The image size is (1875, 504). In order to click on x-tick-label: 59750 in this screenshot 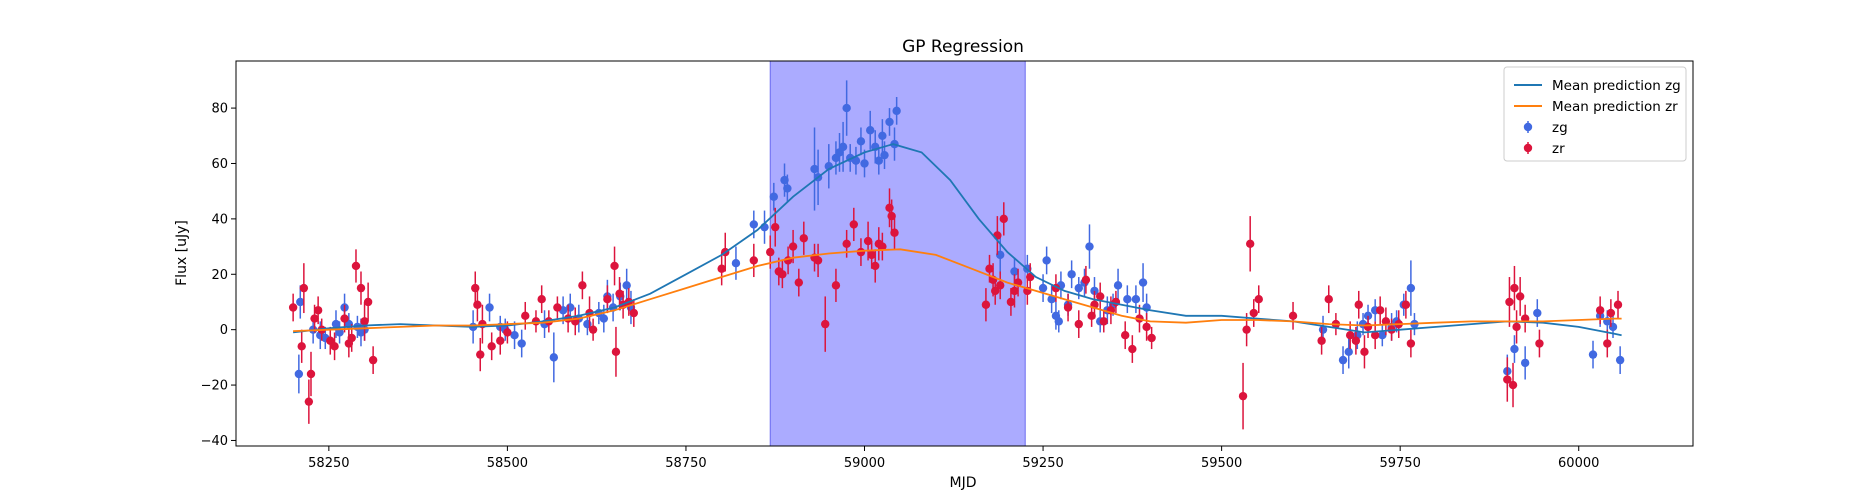, I will do `click(1399, 463)`.